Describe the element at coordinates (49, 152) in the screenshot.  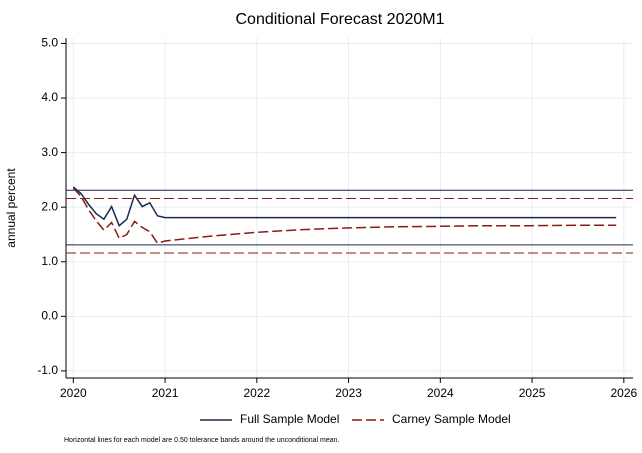
I see `y-tick-label: 3.0` at that location.